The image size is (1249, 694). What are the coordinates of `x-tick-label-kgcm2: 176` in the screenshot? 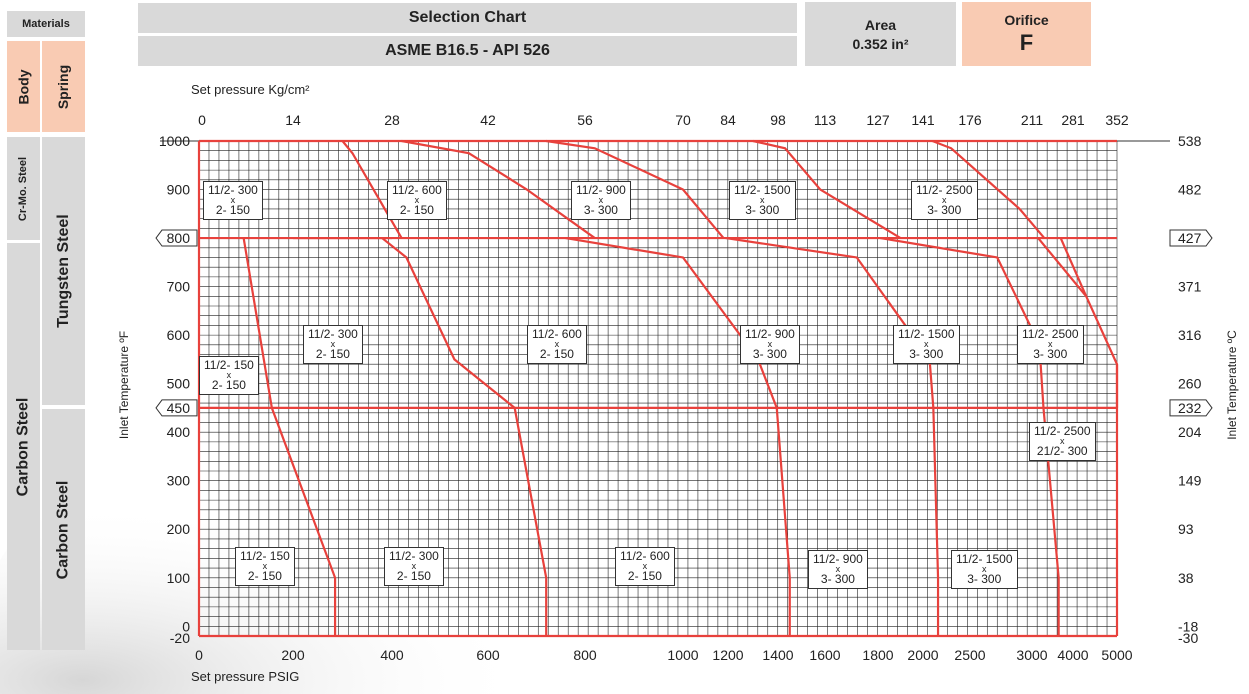 It's located at (970, 120).